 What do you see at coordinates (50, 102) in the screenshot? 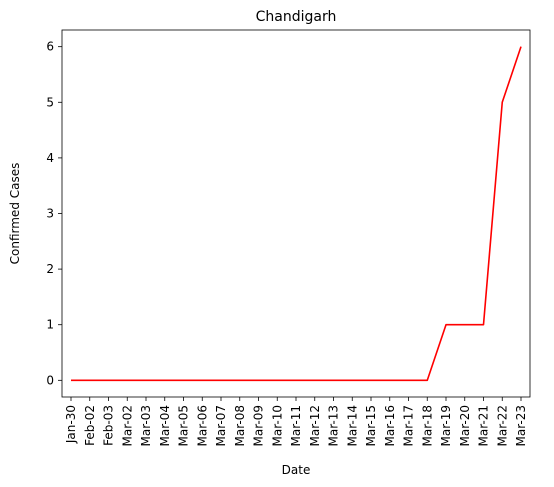
I see `y-tick-label: 5` at bounding box center [50, 102].